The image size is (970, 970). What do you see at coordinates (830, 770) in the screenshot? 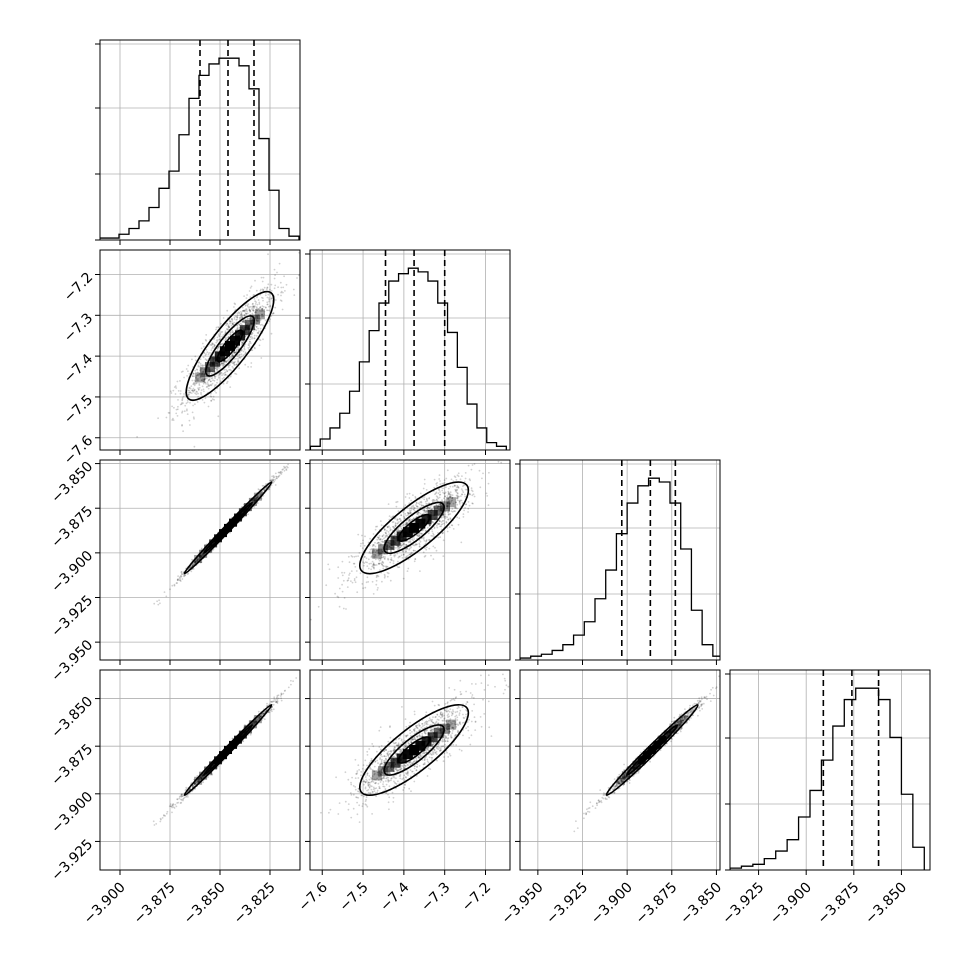
I see `axes-frame` at bounding box center [830, 770].